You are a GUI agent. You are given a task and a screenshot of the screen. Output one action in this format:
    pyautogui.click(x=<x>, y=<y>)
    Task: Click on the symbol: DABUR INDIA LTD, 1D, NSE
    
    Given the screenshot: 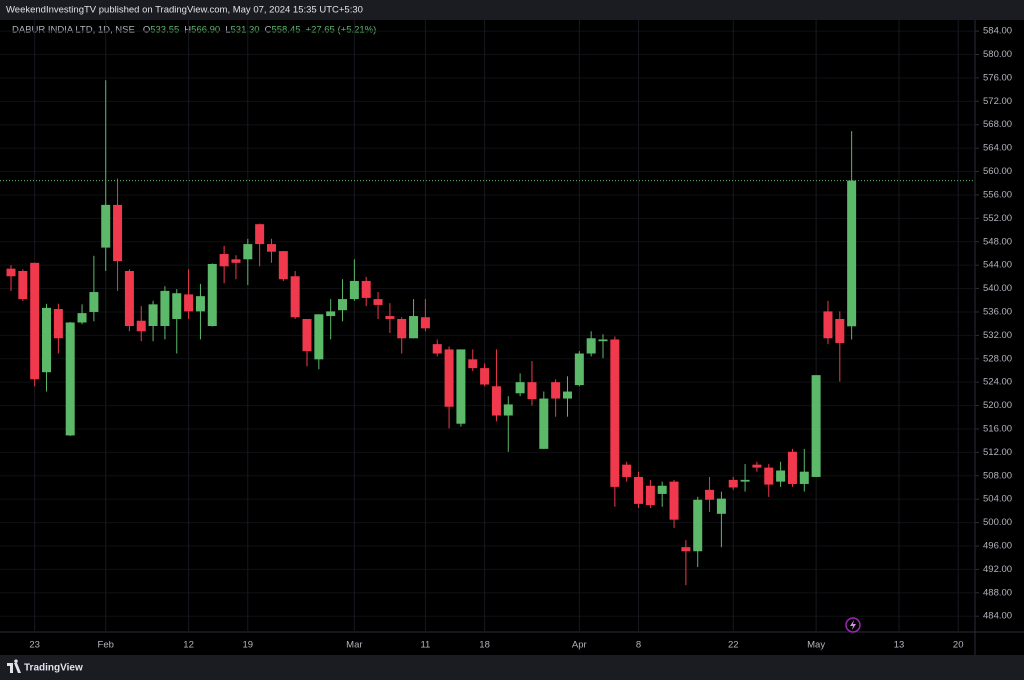 What is the action you would take?
    pyautogui.click(x=73, y=30)
    